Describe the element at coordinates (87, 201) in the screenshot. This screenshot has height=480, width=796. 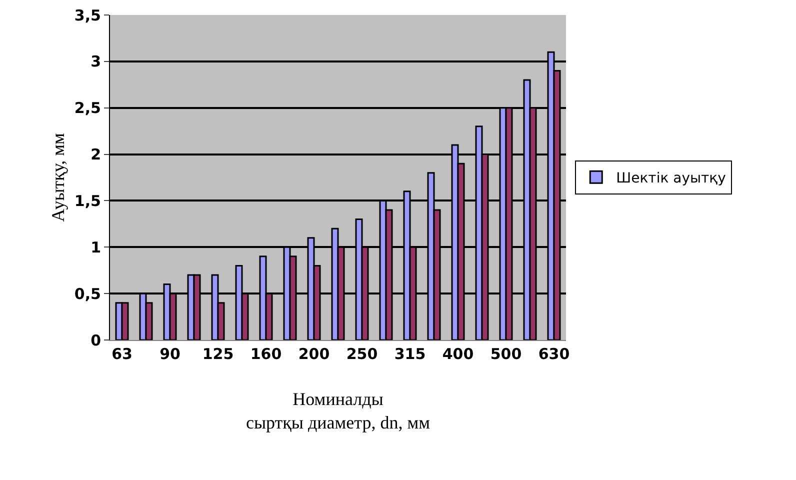
I see `y-tick-label: 1,5` at that location.